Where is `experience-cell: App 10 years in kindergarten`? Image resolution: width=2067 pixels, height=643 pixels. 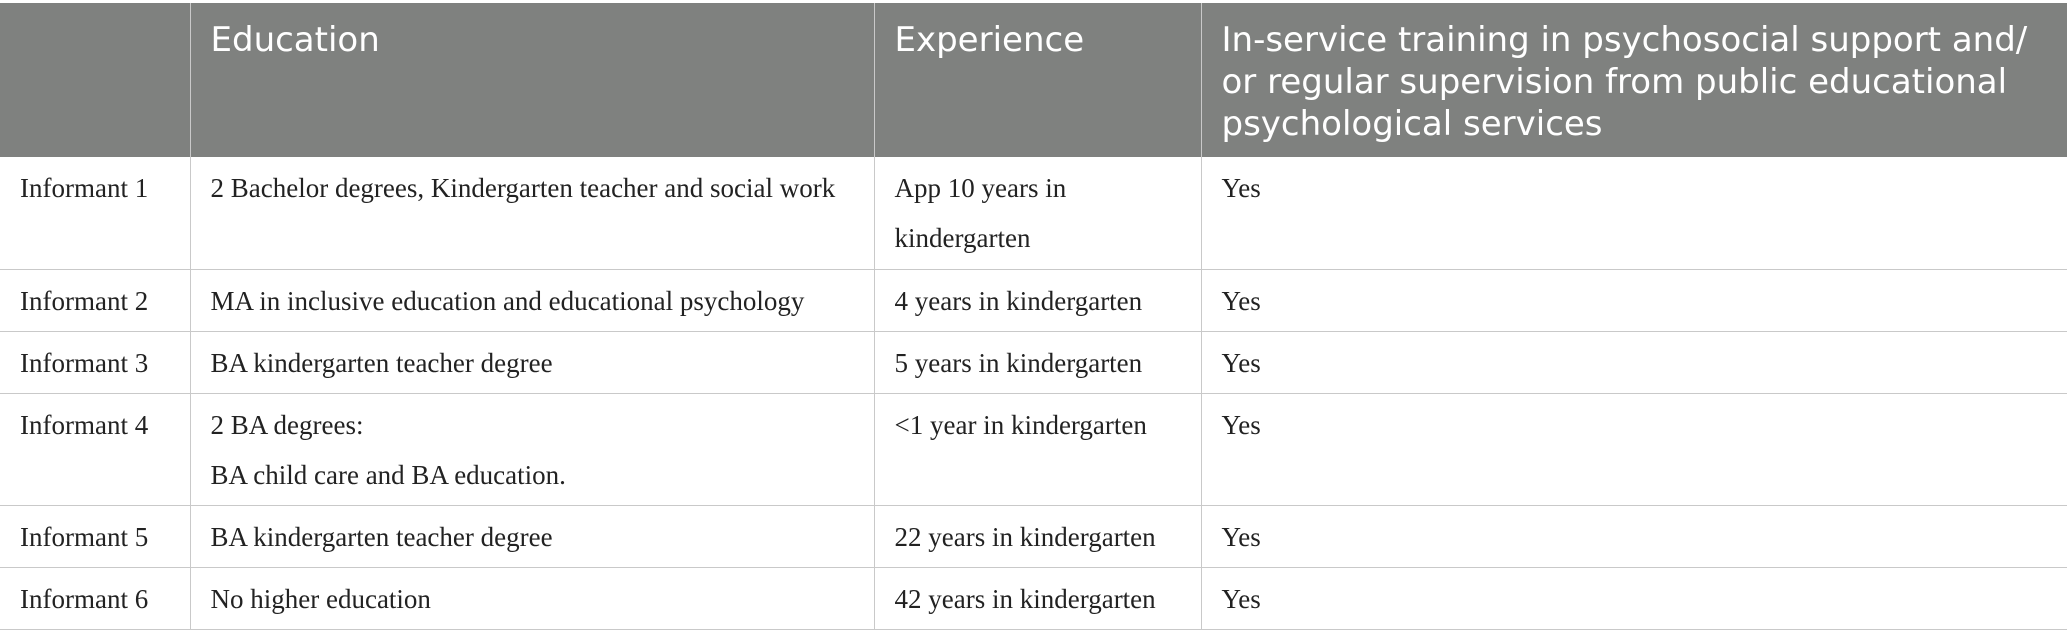
experience-cell: App 10 years in kindergarten is located at coordinates (1037, 213).